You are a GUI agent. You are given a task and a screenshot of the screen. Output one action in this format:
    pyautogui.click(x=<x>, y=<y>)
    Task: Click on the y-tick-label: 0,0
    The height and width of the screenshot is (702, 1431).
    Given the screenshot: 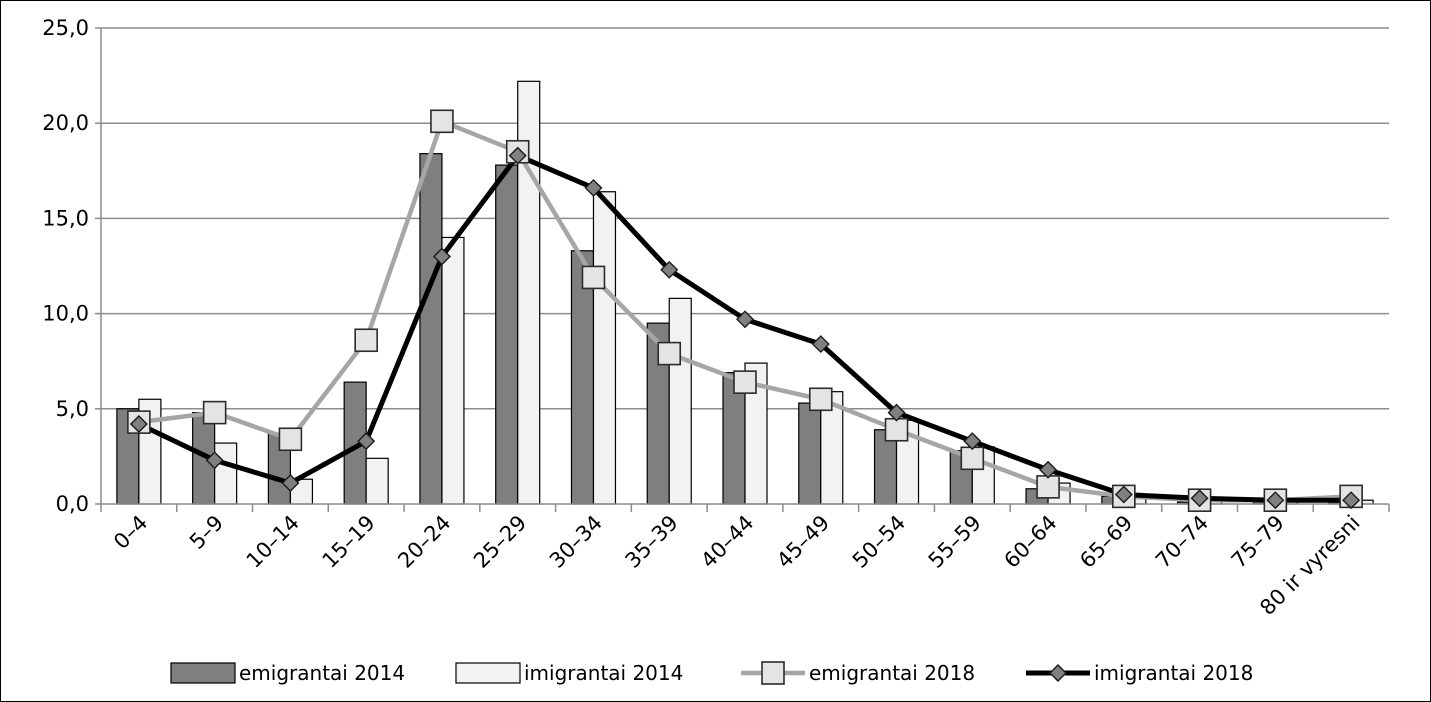 What is the action you would take?
    pyautogui.click(x=72, y=504)
    